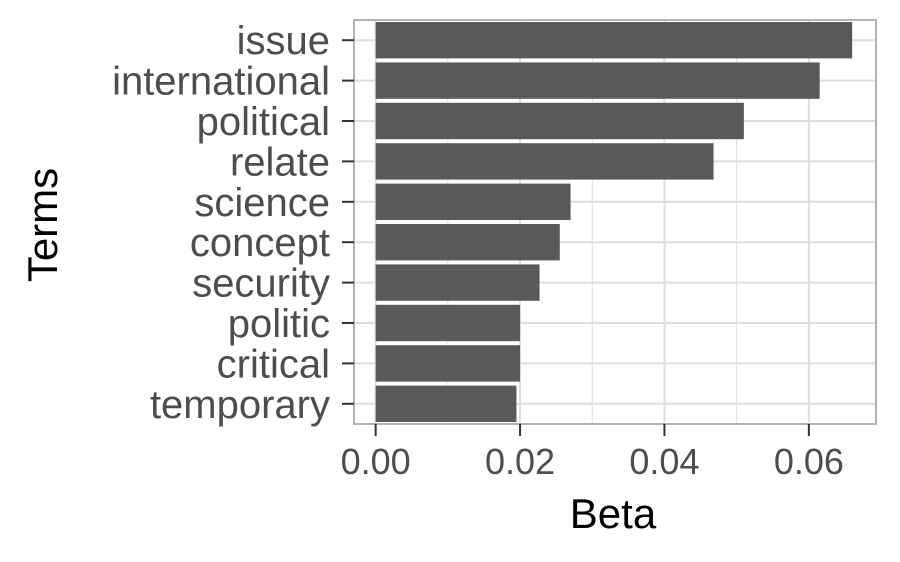 This screenshot has width=900, height=562. I want to click on x-axis-title: Beta, so click(613, 513).